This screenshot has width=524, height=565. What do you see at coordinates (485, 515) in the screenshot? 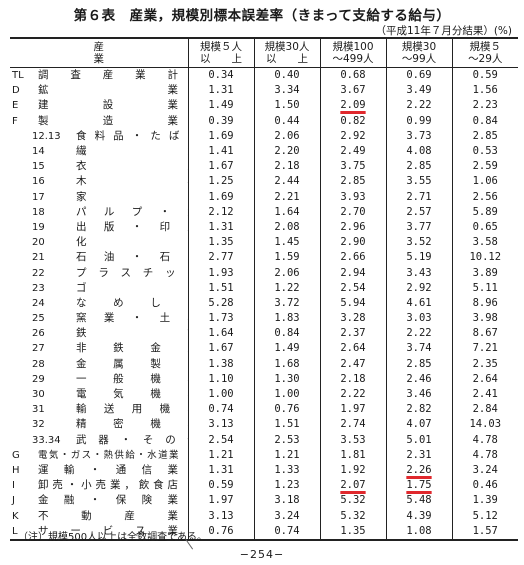
I see `value-text: 5.12` at bounding box center [485, 515].